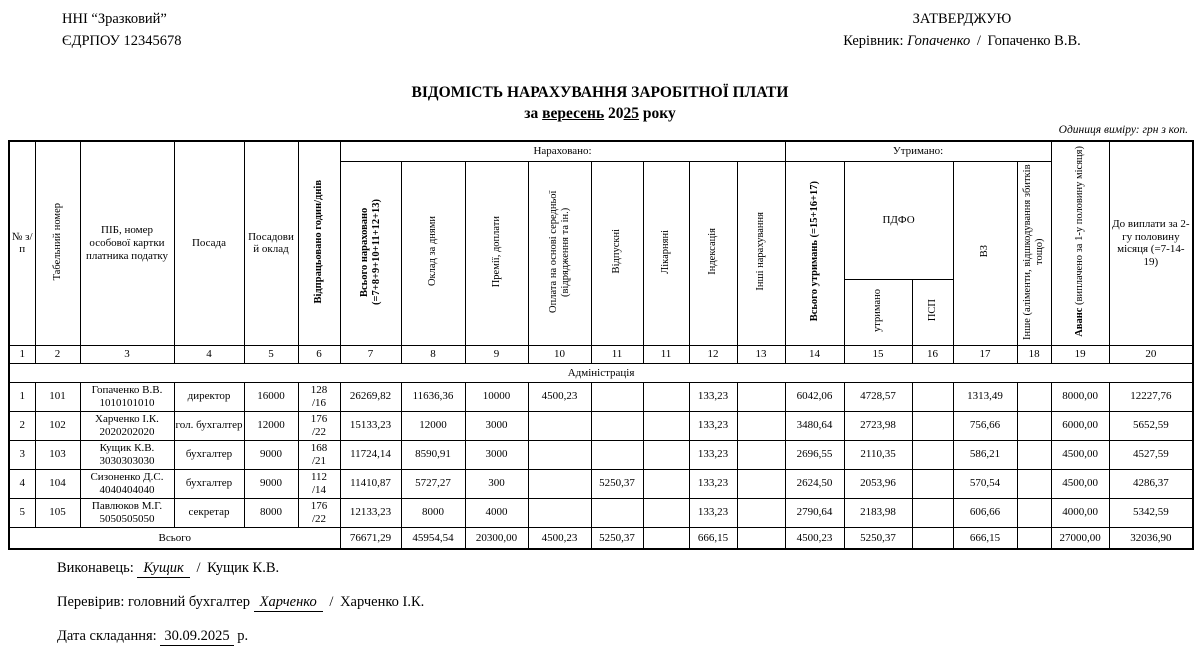  What do you see at coordinates (939, 41) in the screenshot?
I see `approver-signature: Гопаченко` at bounding box center [939, 41].